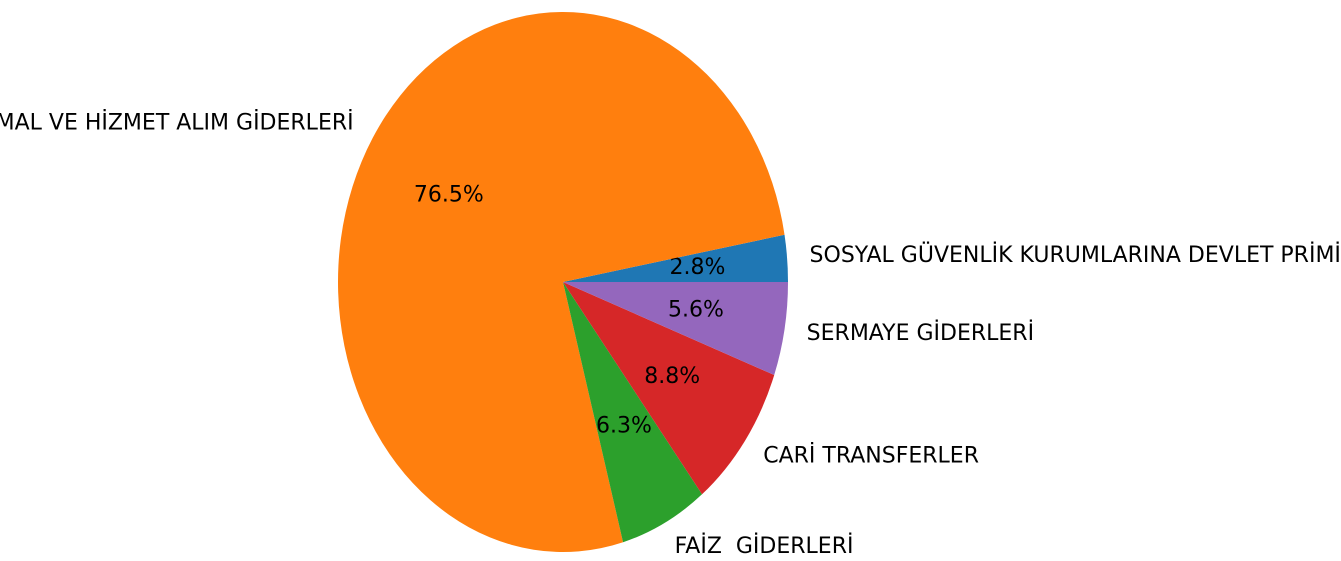 The height and width of the screenshot is (561, 1341). Describe the element at coordinates (696, 309) in the screenshot. I see `value-label: 5.6%` at that location.